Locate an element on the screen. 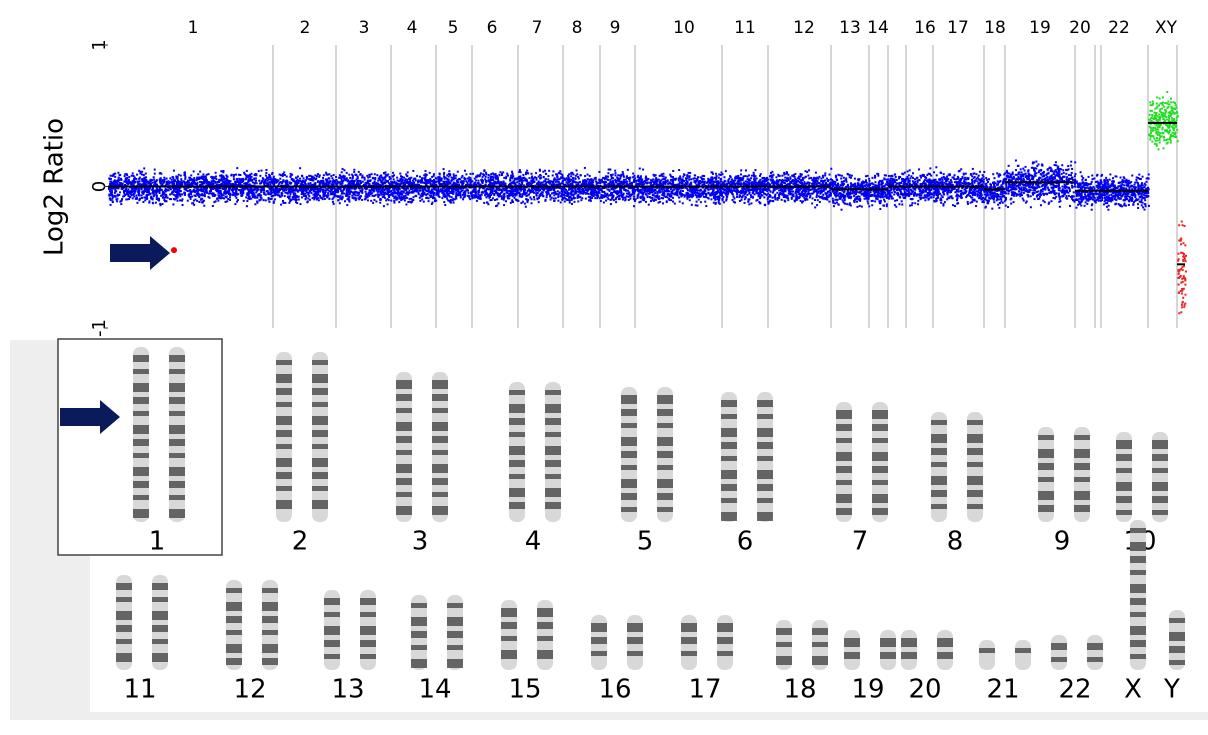  chromosome-label: 5 is located at coordinates (453, 28).